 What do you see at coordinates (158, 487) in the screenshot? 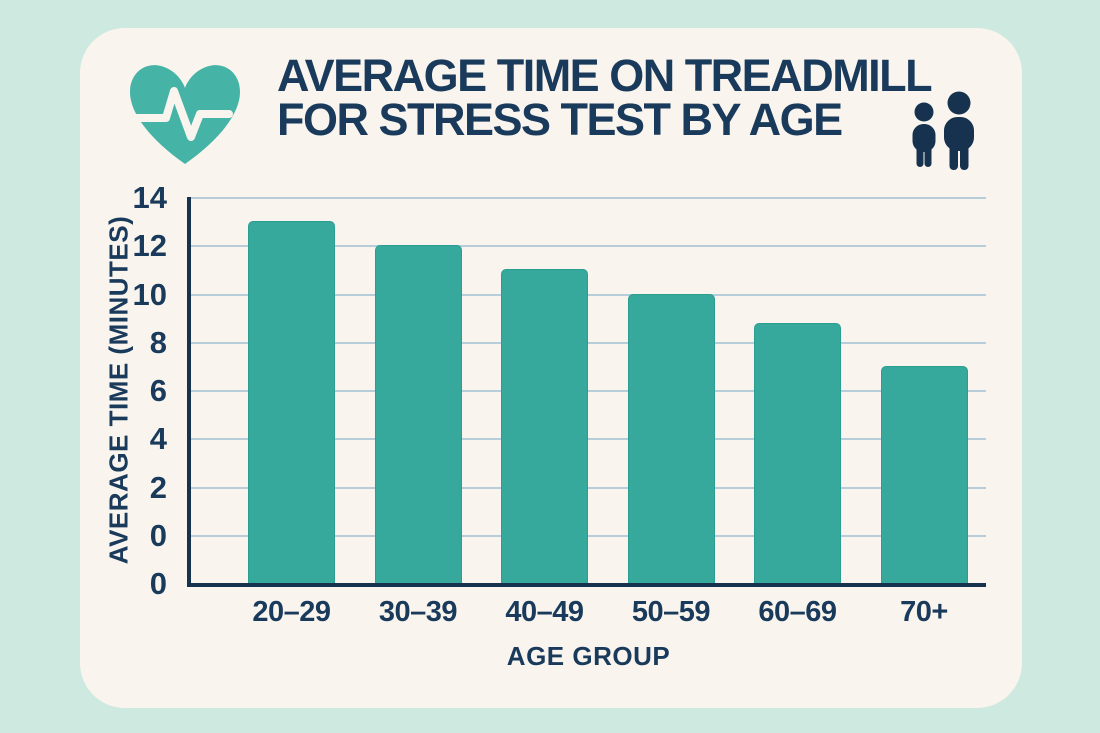
I see `y-tick-label: 2` at bounding box center [158, 487].